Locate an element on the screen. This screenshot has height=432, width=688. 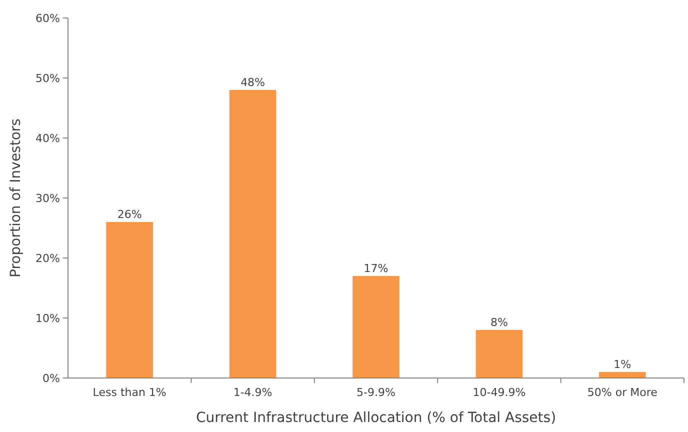
y-tick-label: 30% is located at coordinates (48, 198).